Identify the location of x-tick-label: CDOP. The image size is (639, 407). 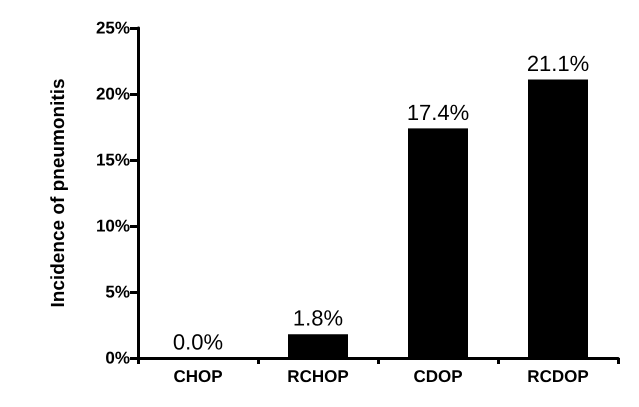
(438, 376).